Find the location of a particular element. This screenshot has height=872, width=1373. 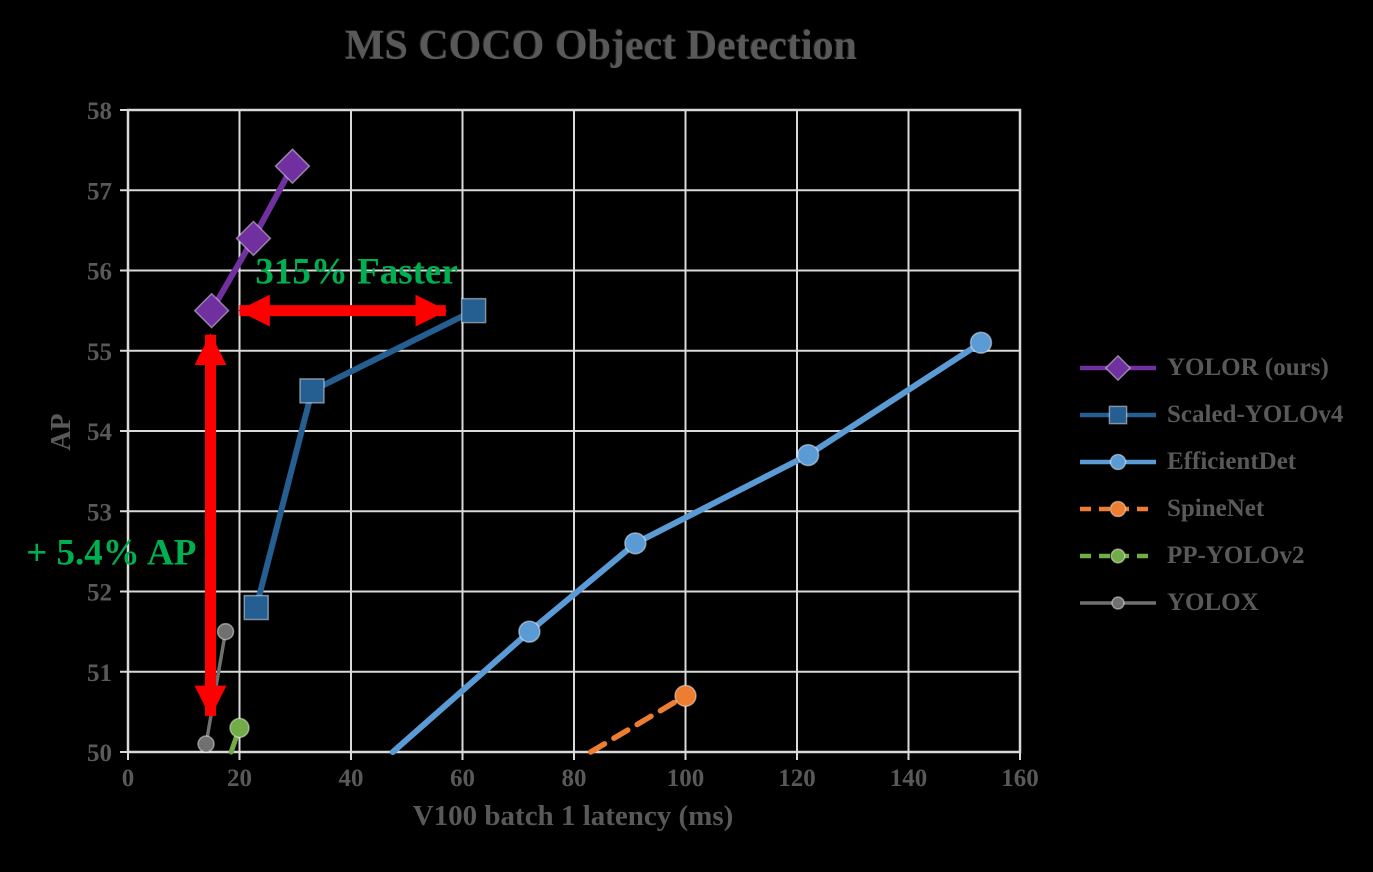

svg-text: 58 is located at coordinates (99, 111).